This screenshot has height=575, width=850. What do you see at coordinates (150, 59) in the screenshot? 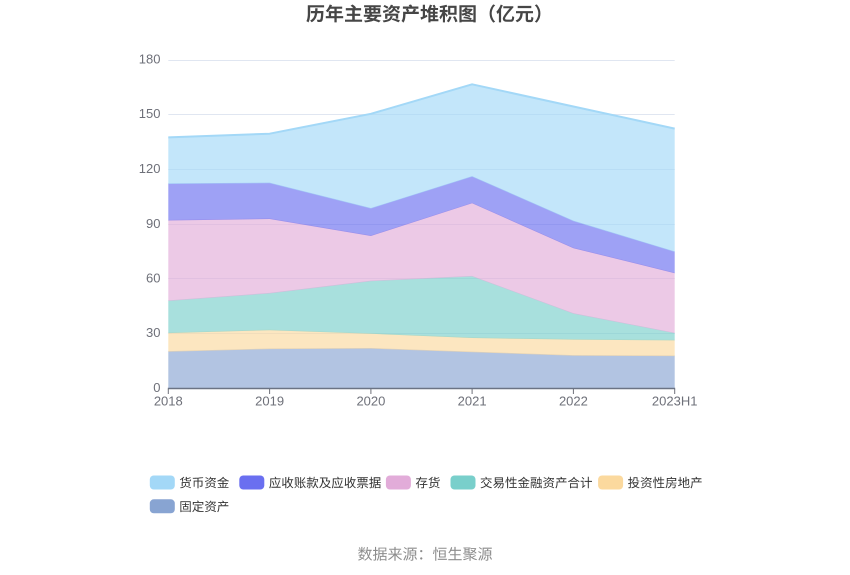
I see `svg-text: 180` at bounding box center [150, 59].